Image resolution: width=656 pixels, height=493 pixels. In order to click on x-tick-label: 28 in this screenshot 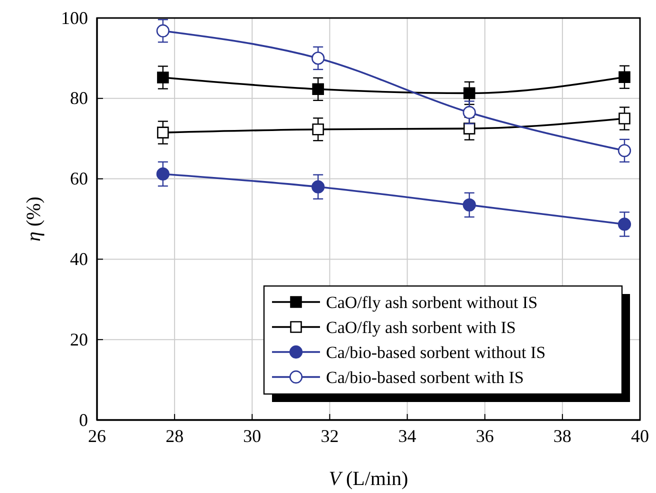, I will do `click(175, 436)`.